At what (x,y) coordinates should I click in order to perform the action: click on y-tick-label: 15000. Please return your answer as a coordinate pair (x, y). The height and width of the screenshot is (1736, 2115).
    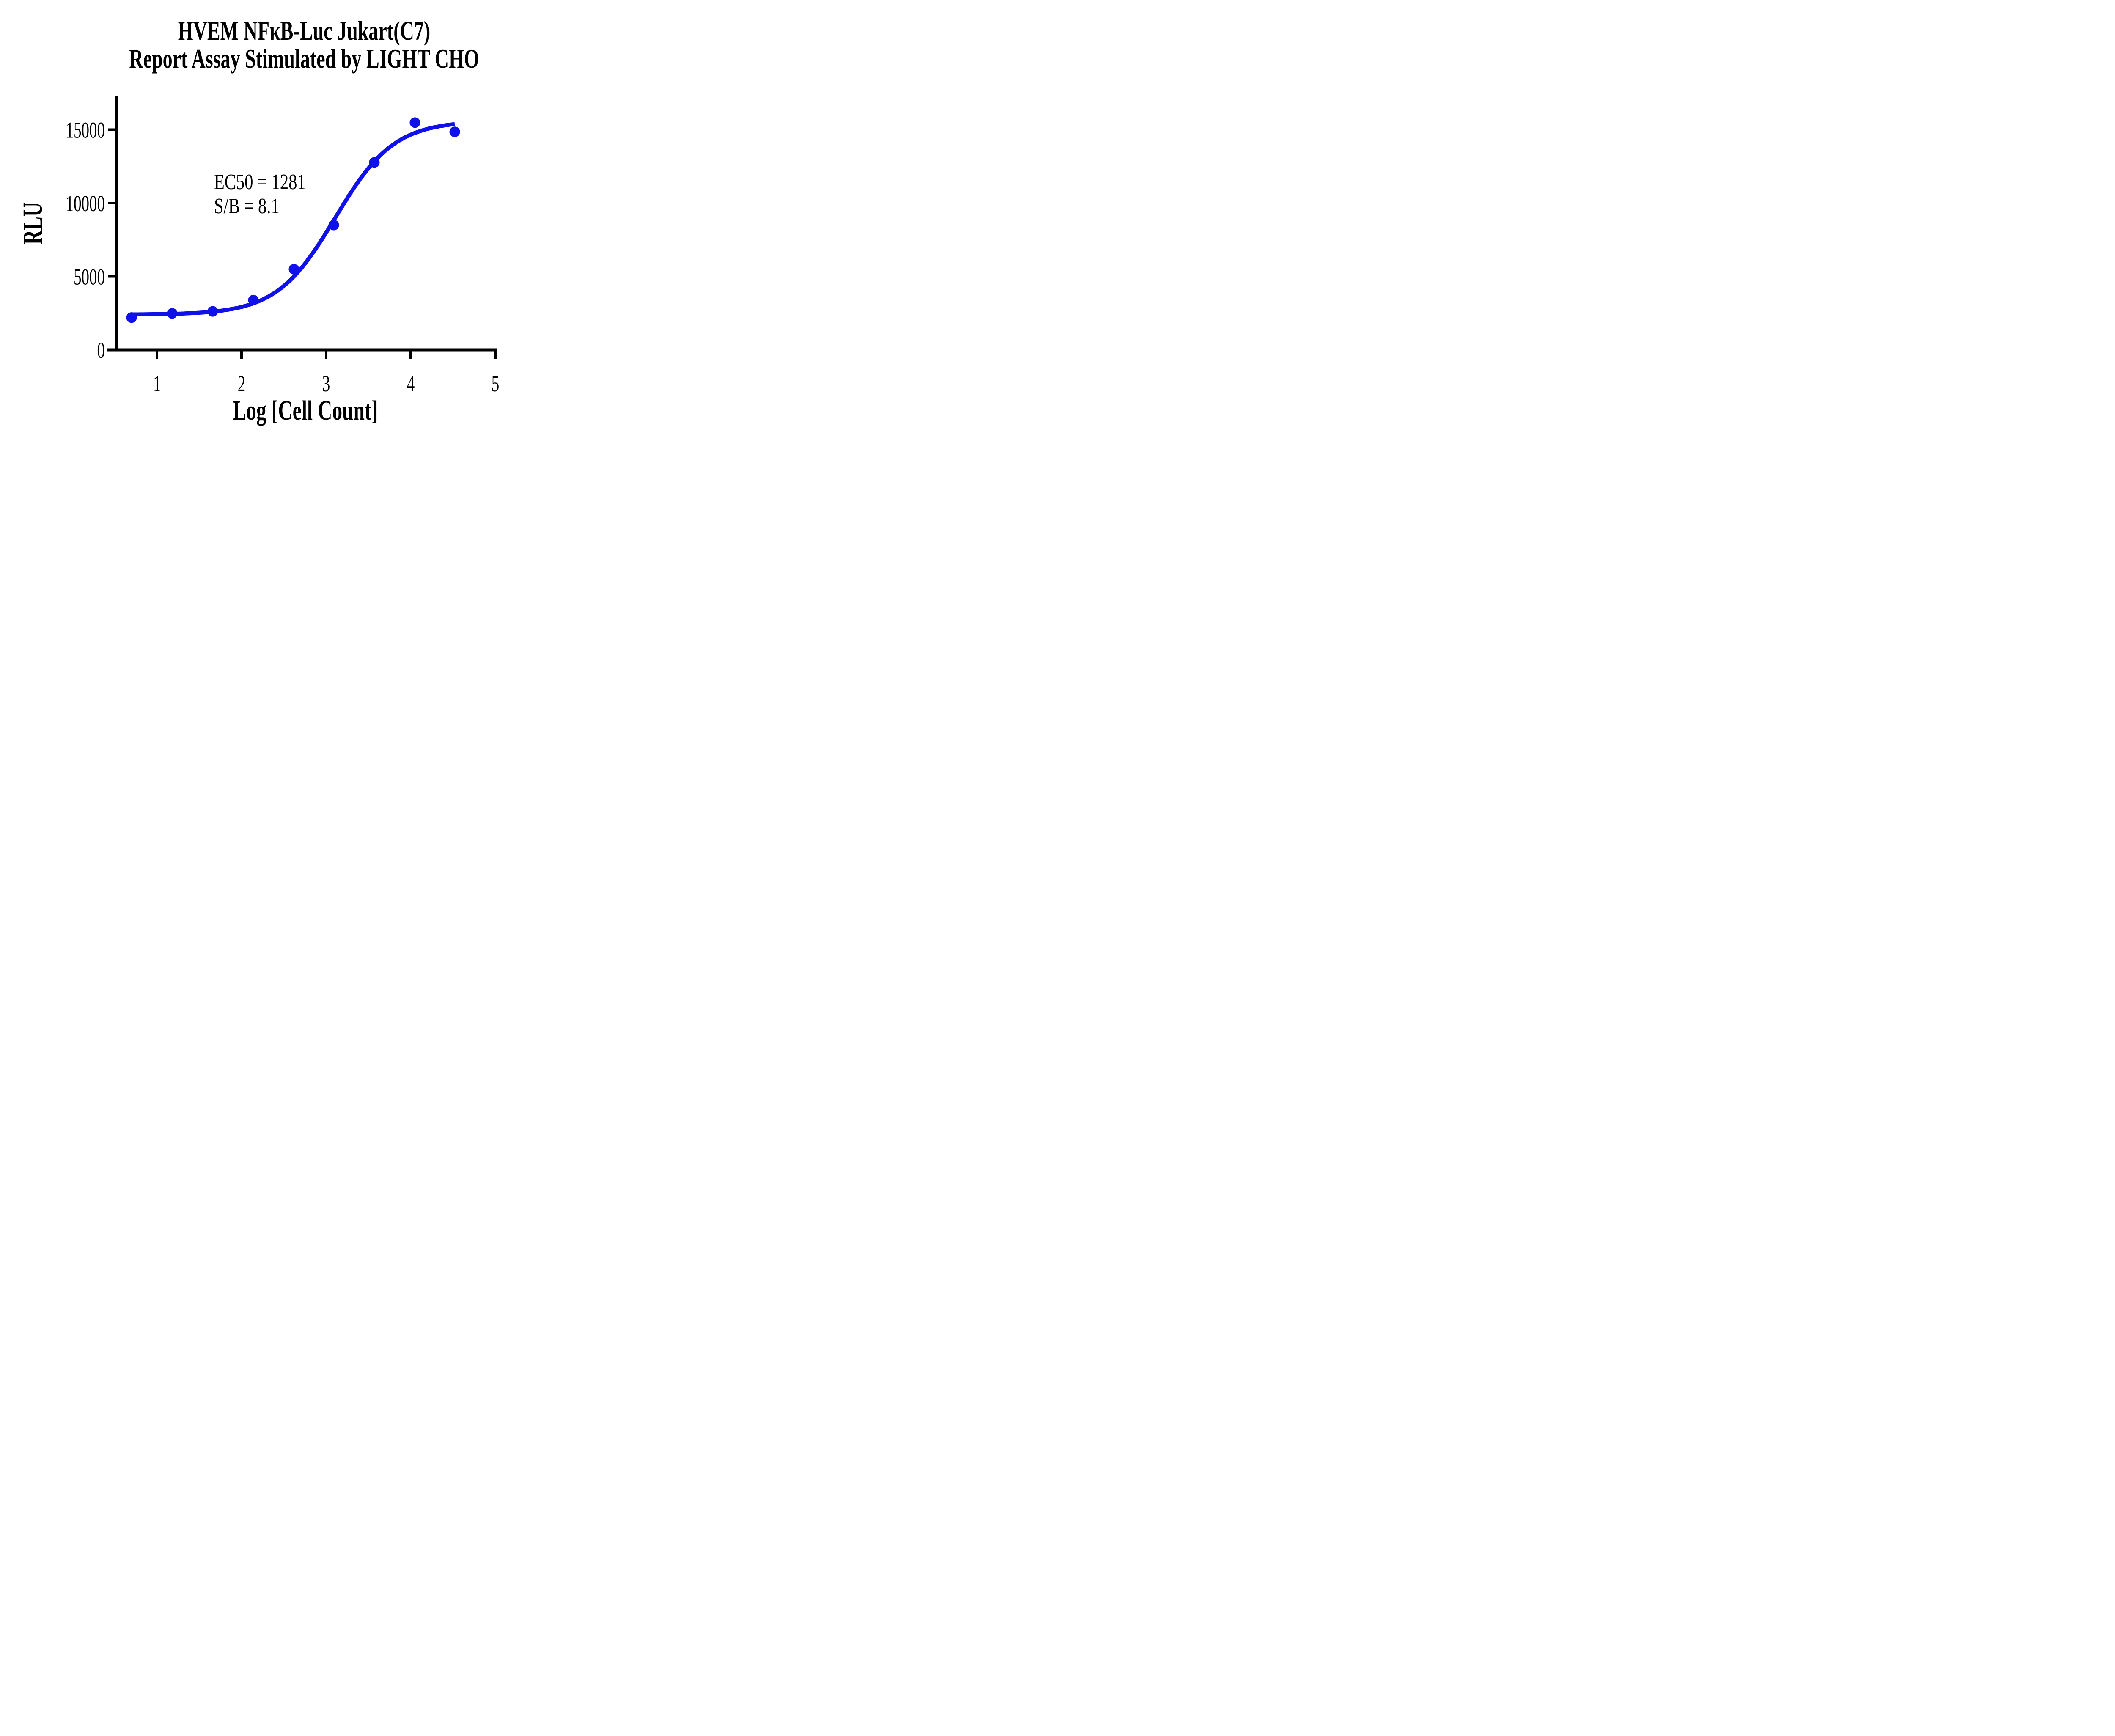
    Looking at the image, I should click on (85, 130).